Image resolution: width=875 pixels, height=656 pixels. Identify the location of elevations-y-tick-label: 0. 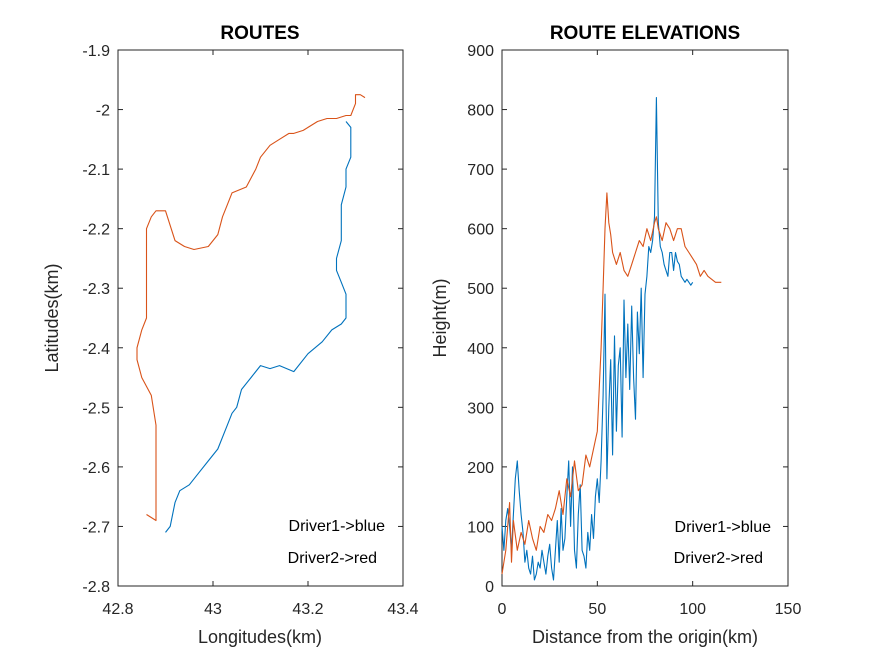
(489, 587).